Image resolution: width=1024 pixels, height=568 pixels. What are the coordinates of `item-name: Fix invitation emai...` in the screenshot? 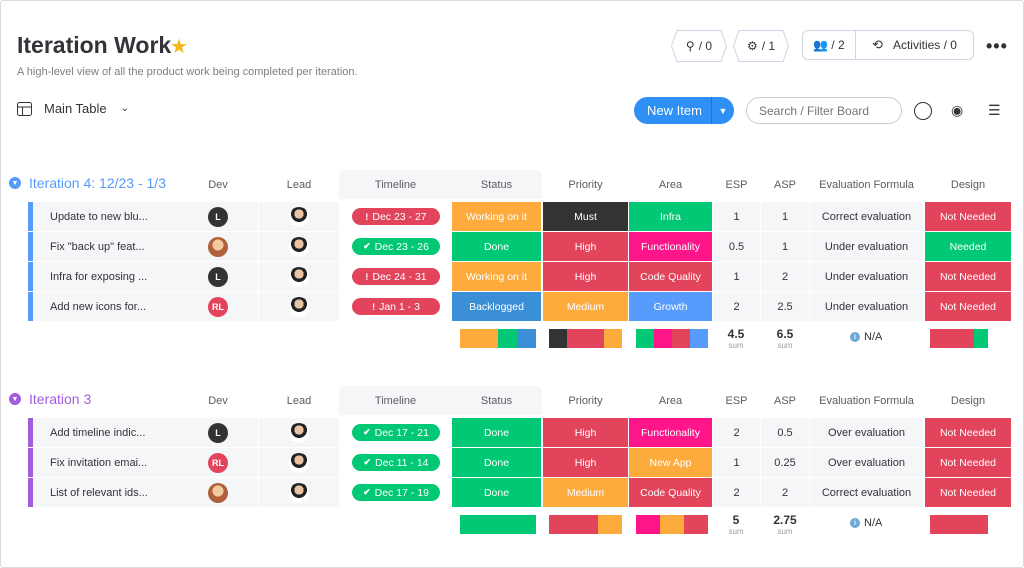 It's located at (99, 462).